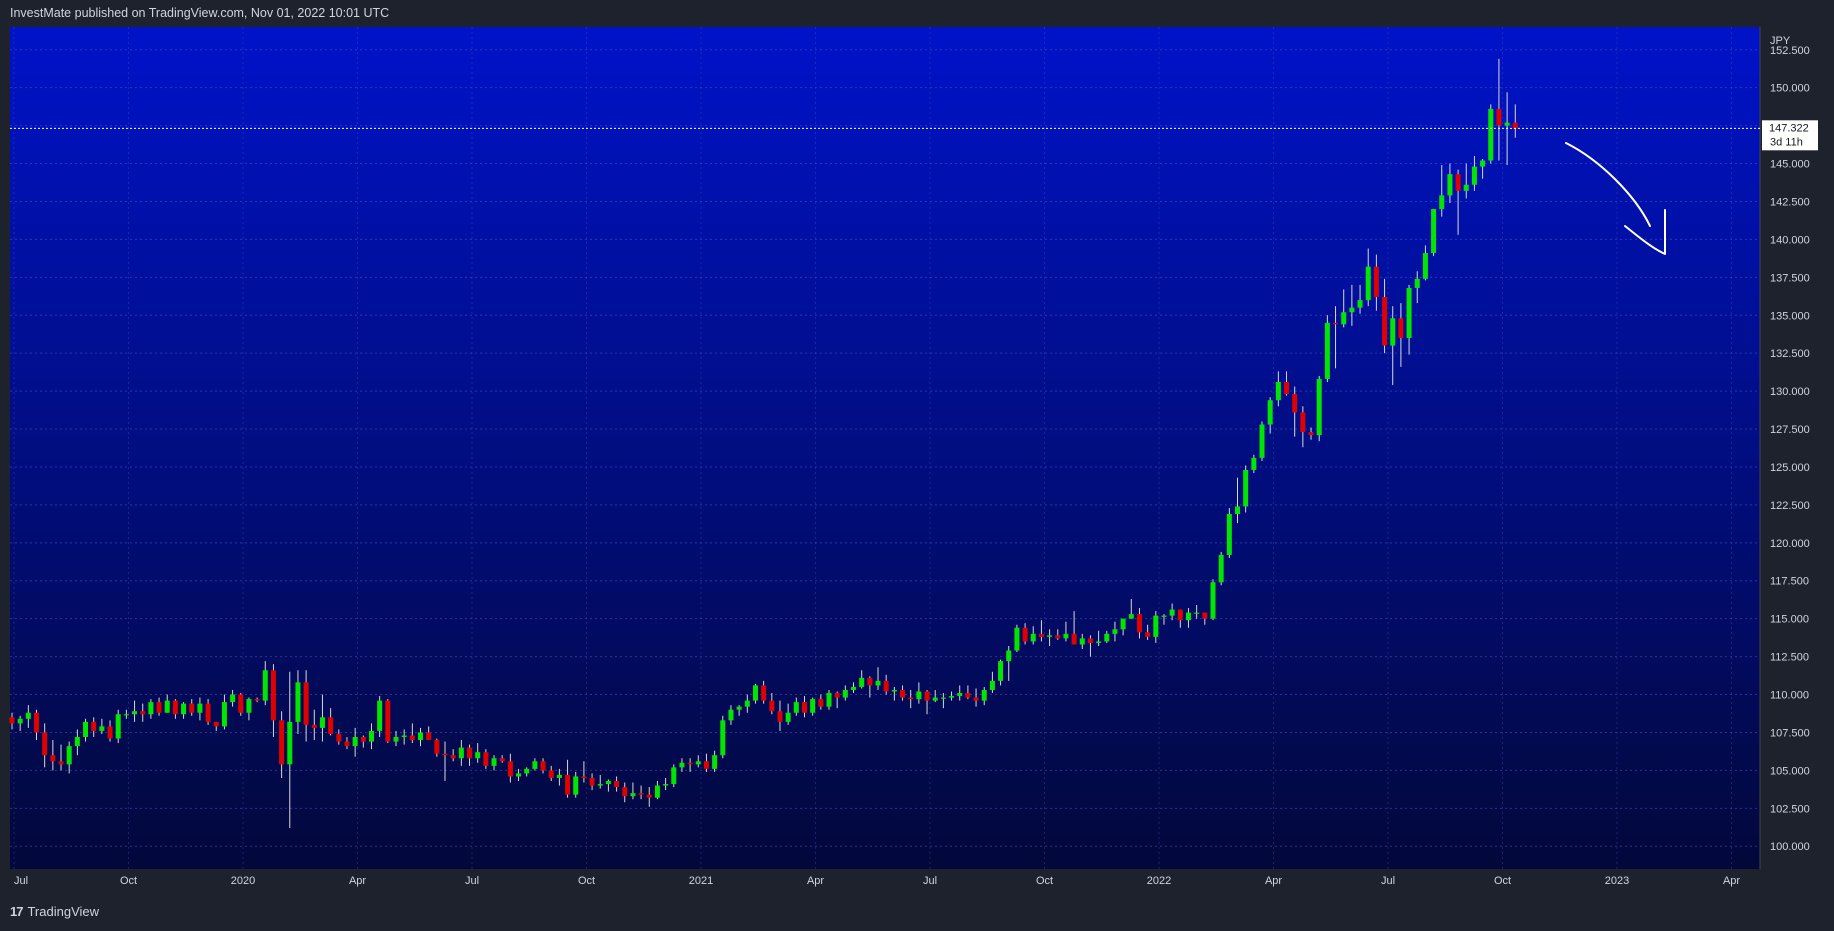 This screenshot has width=1834, height=931. Describe the element at coordinates (1790, 165) in the screenshot. I see `y-tick-label: 145.000` at that location.